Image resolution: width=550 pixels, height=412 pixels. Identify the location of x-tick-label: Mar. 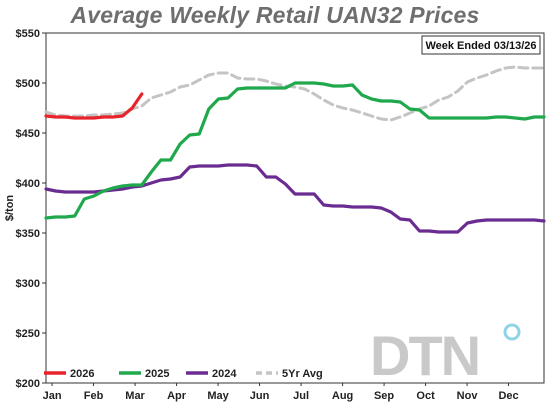
(135, 396).